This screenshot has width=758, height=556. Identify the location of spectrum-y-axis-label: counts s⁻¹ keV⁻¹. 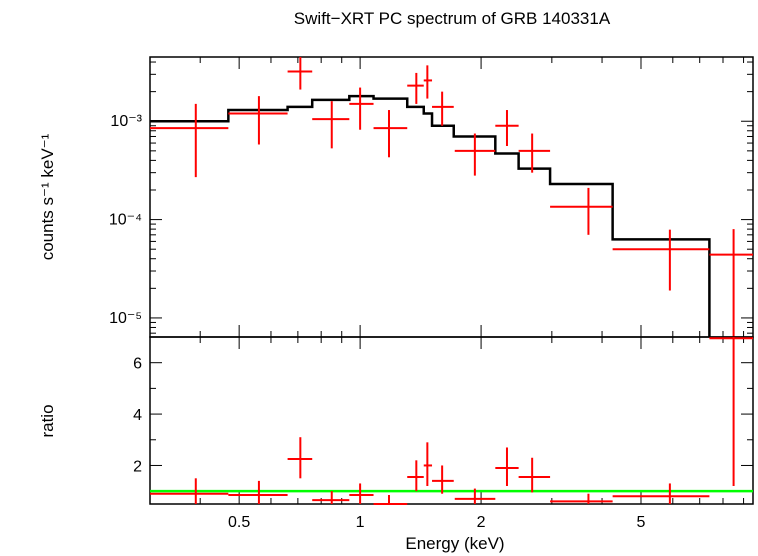
(47, 196).